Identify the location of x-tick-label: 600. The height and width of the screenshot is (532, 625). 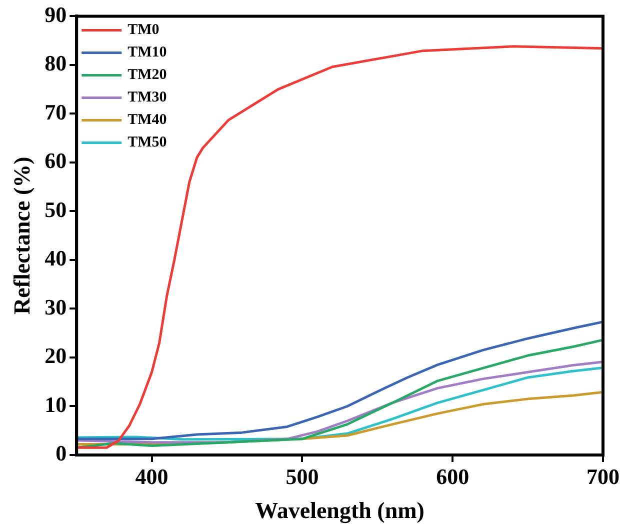
(453, 476).